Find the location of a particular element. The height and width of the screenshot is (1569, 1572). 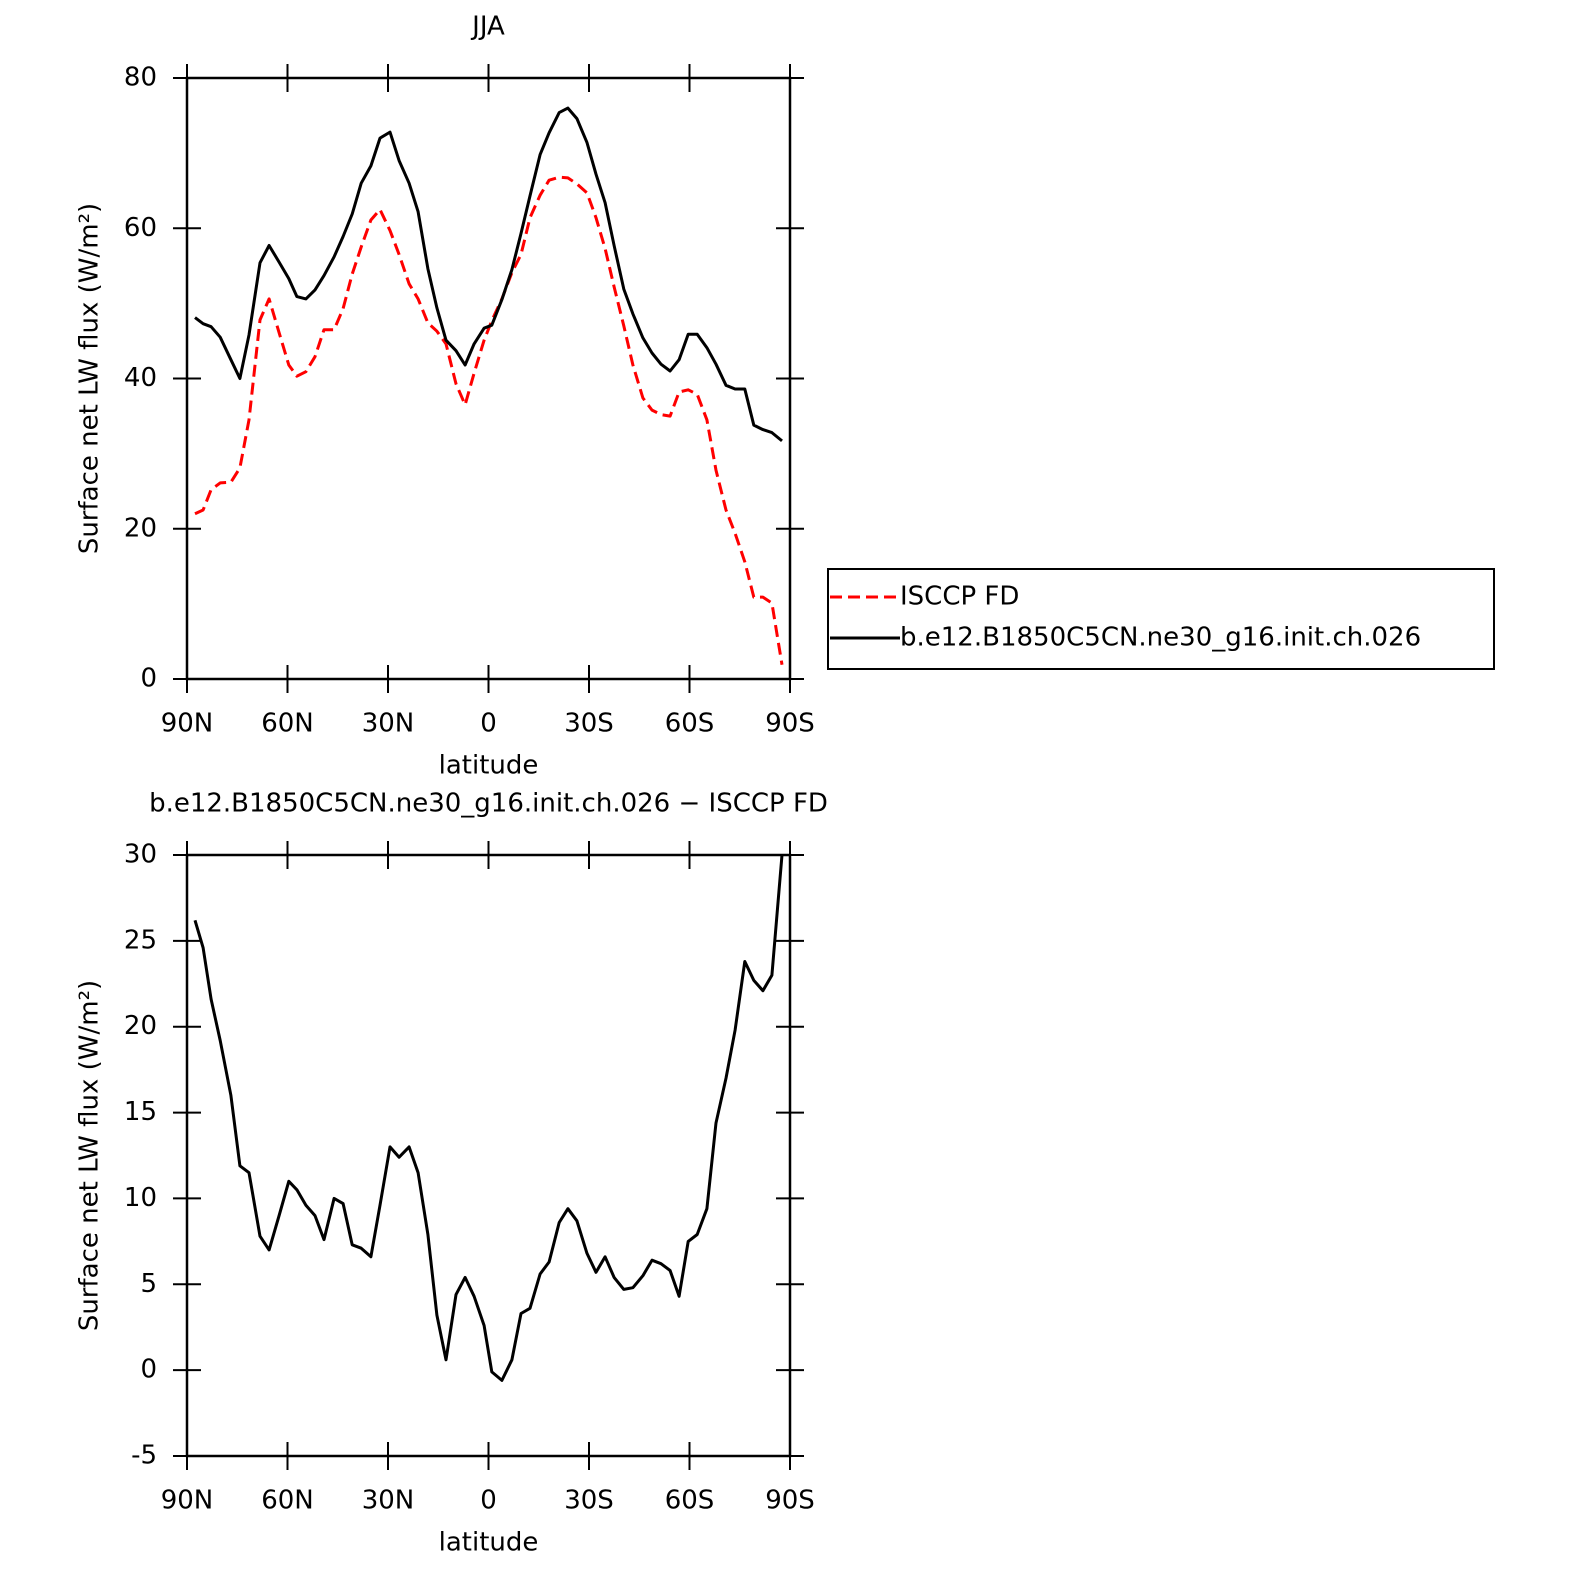

y-tick-label: 30 is located at coordinates (140, 855).